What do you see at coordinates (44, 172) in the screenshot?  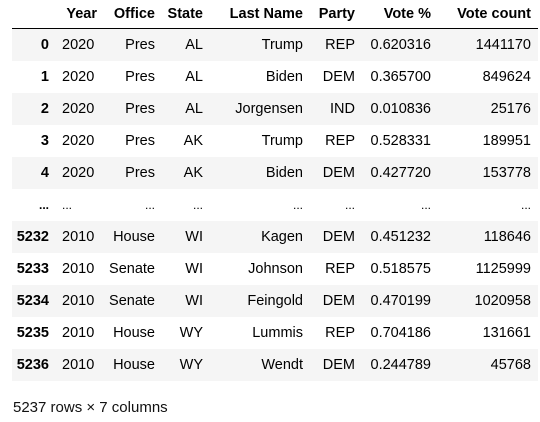 I see `row-index: 4` at bounding box center [44, 172].